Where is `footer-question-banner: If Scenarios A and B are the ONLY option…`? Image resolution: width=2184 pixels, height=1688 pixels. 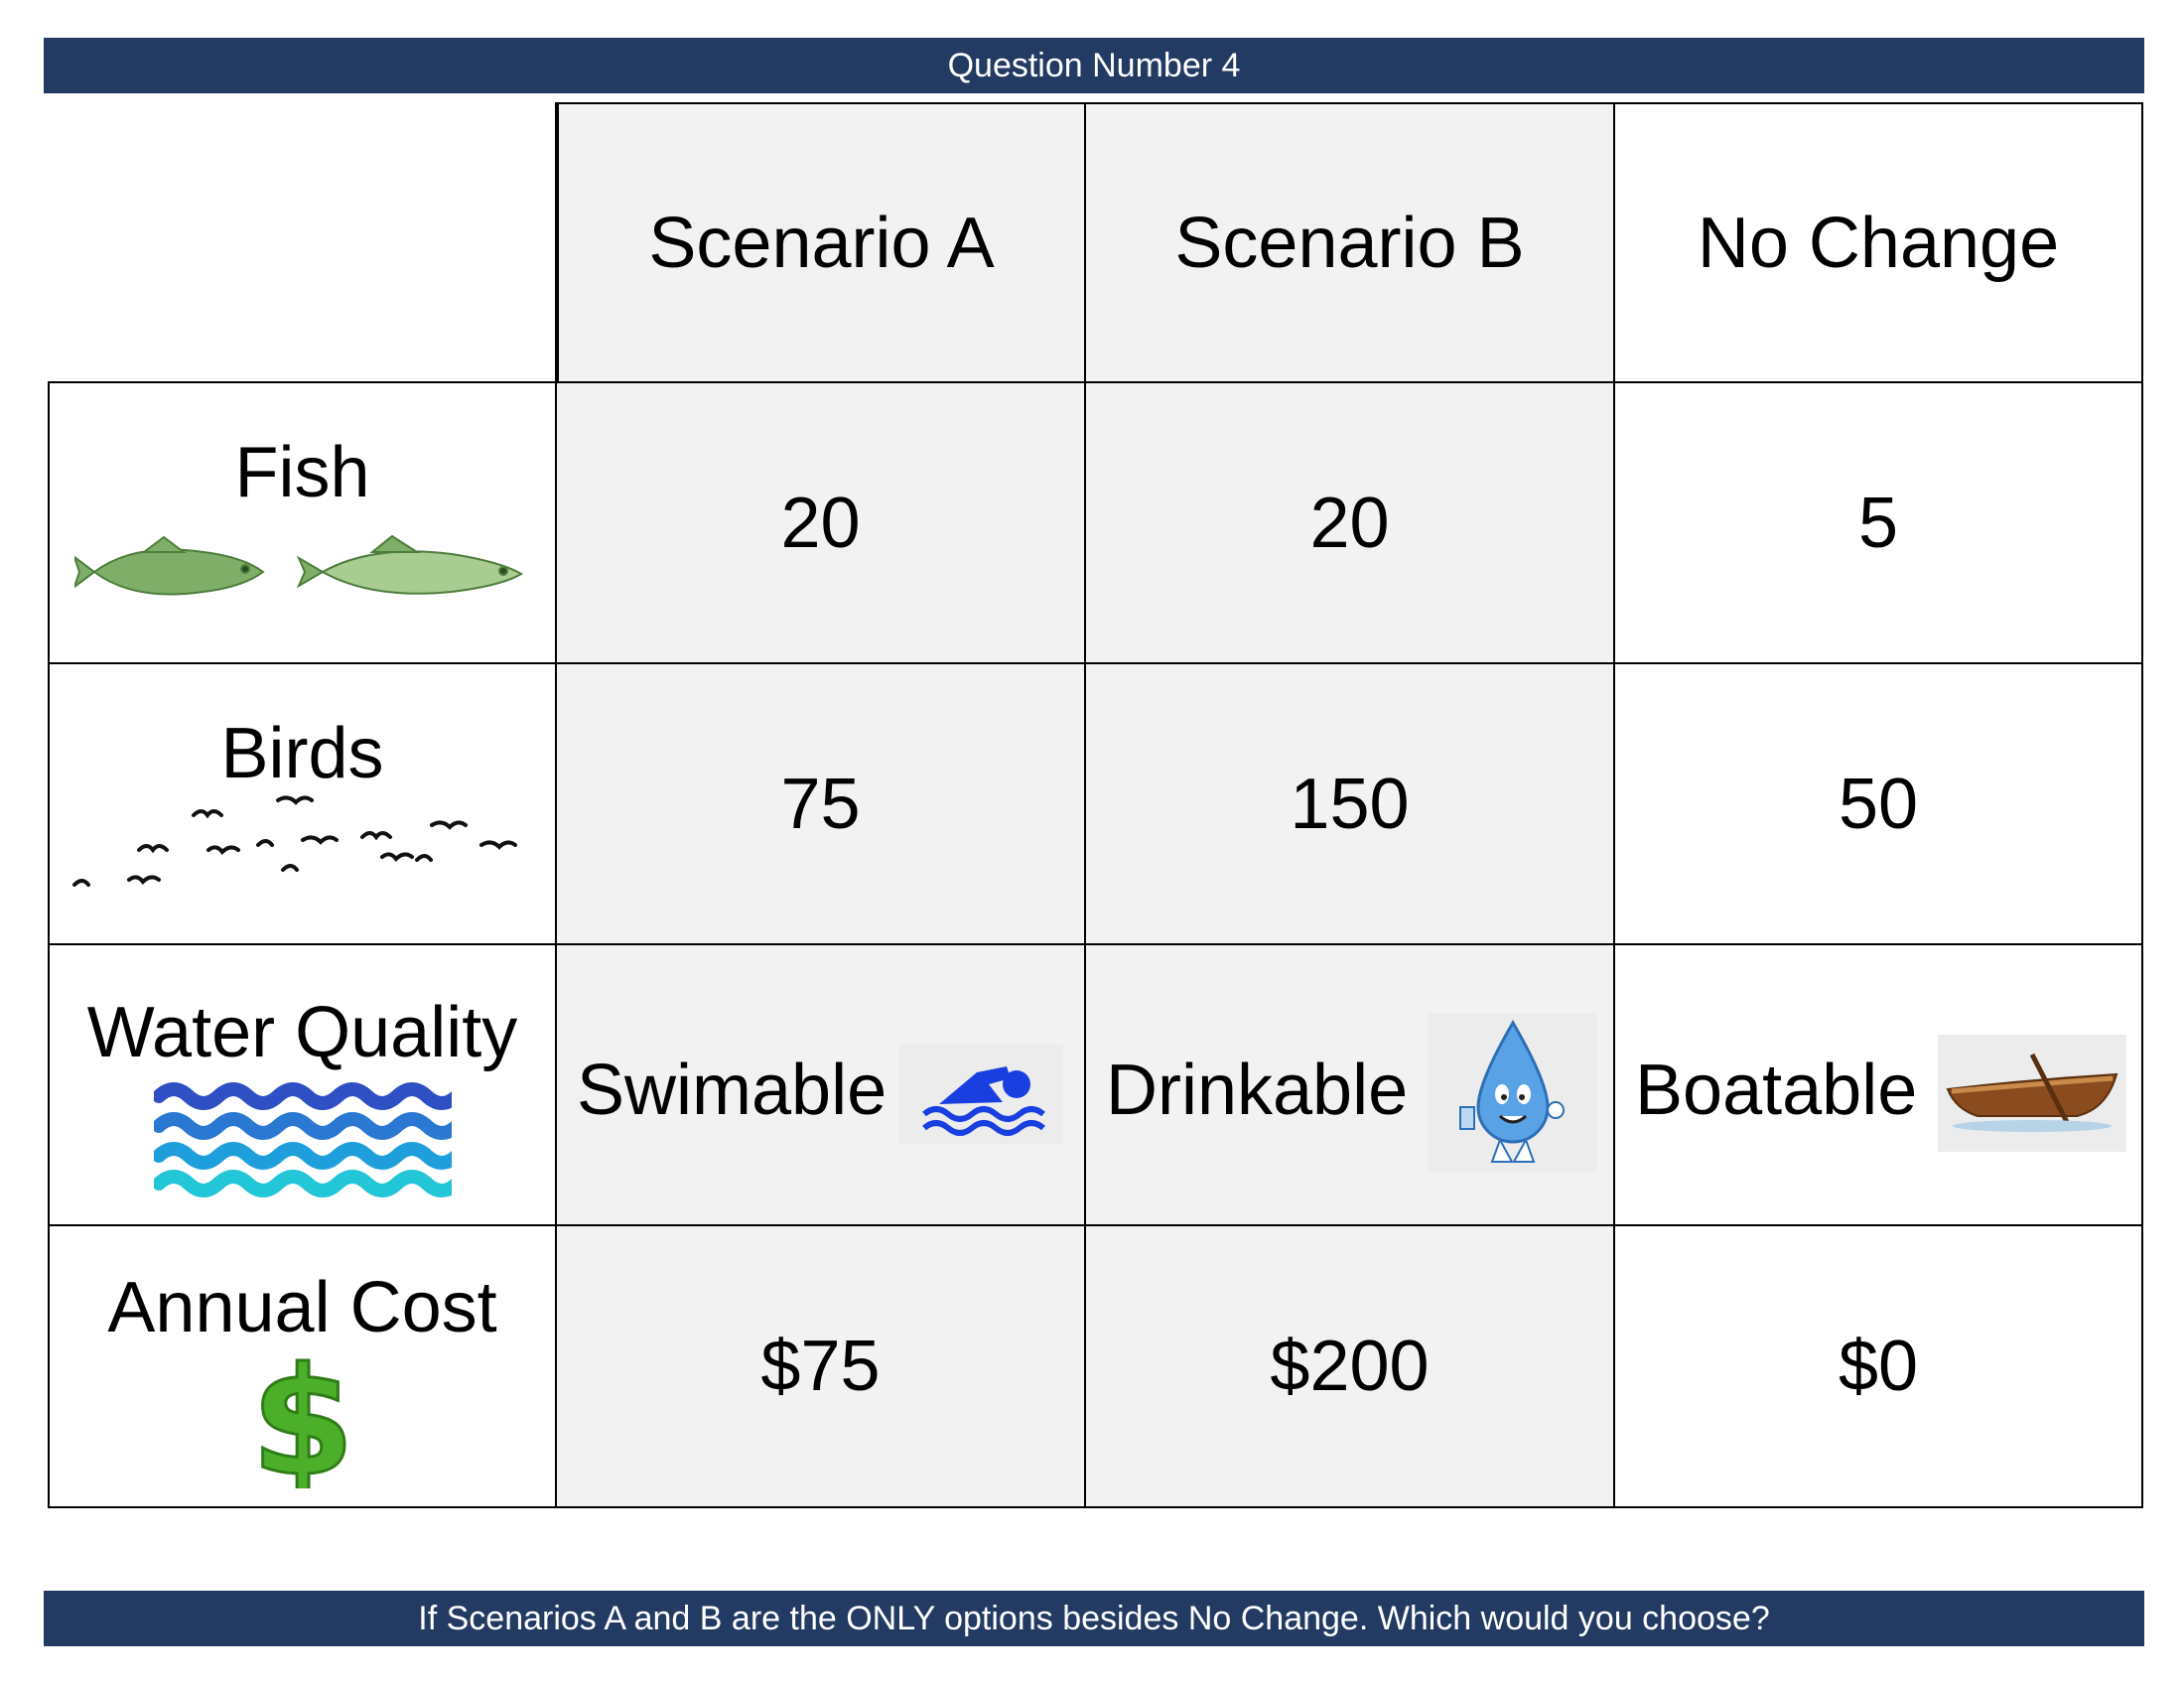 footer-question-banner: If Scenarios A and B are the ONLY option… is located at coordinates (1094, 1618).